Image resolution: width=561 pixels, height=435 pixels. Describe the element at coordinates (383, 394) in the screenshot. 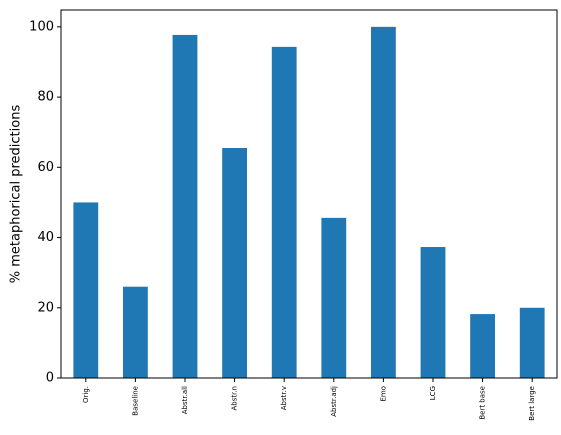

I see `x-tick-label: Emo` at that location.